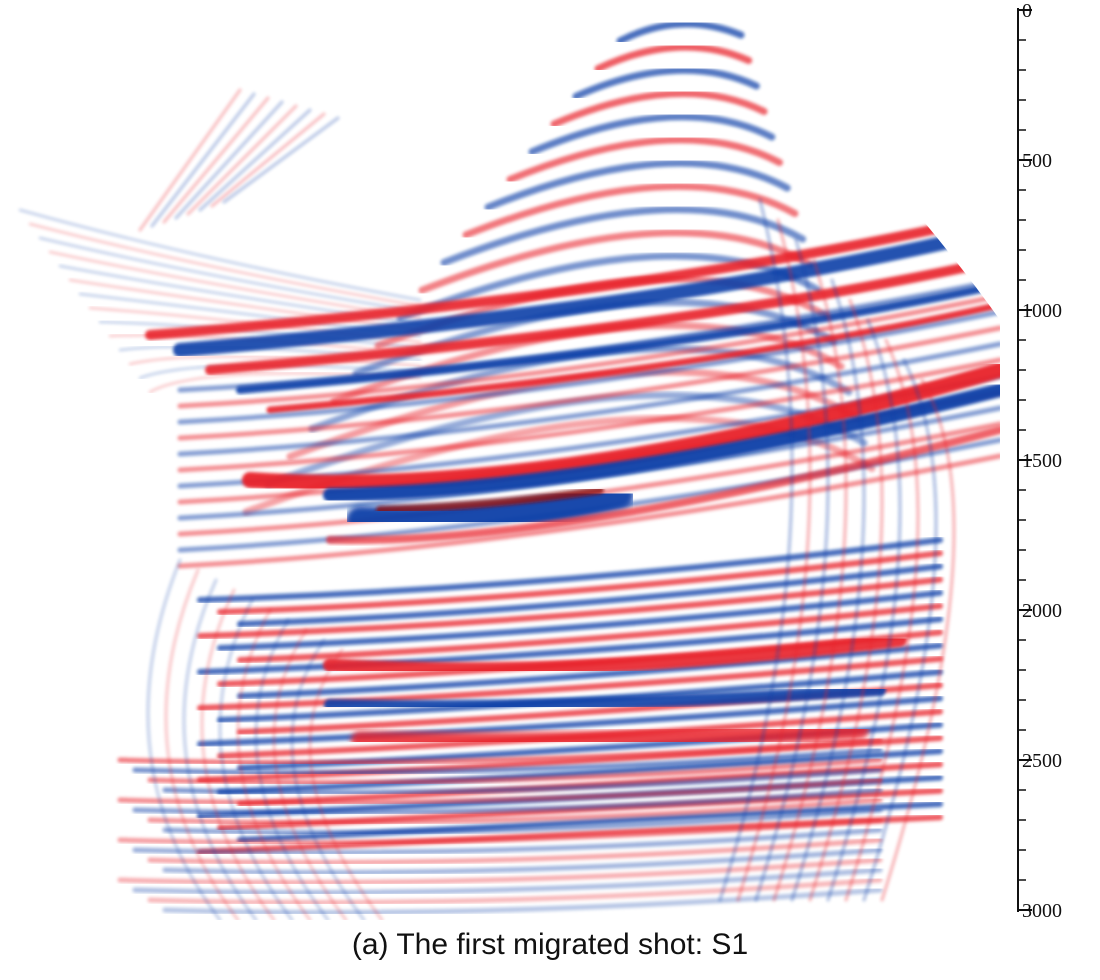 The width and height of the screenshot is (1100, 980). Describe the element at coordinates (1042, 611) in the screenshot. I see `depth-tick-label: 2000` at that location.